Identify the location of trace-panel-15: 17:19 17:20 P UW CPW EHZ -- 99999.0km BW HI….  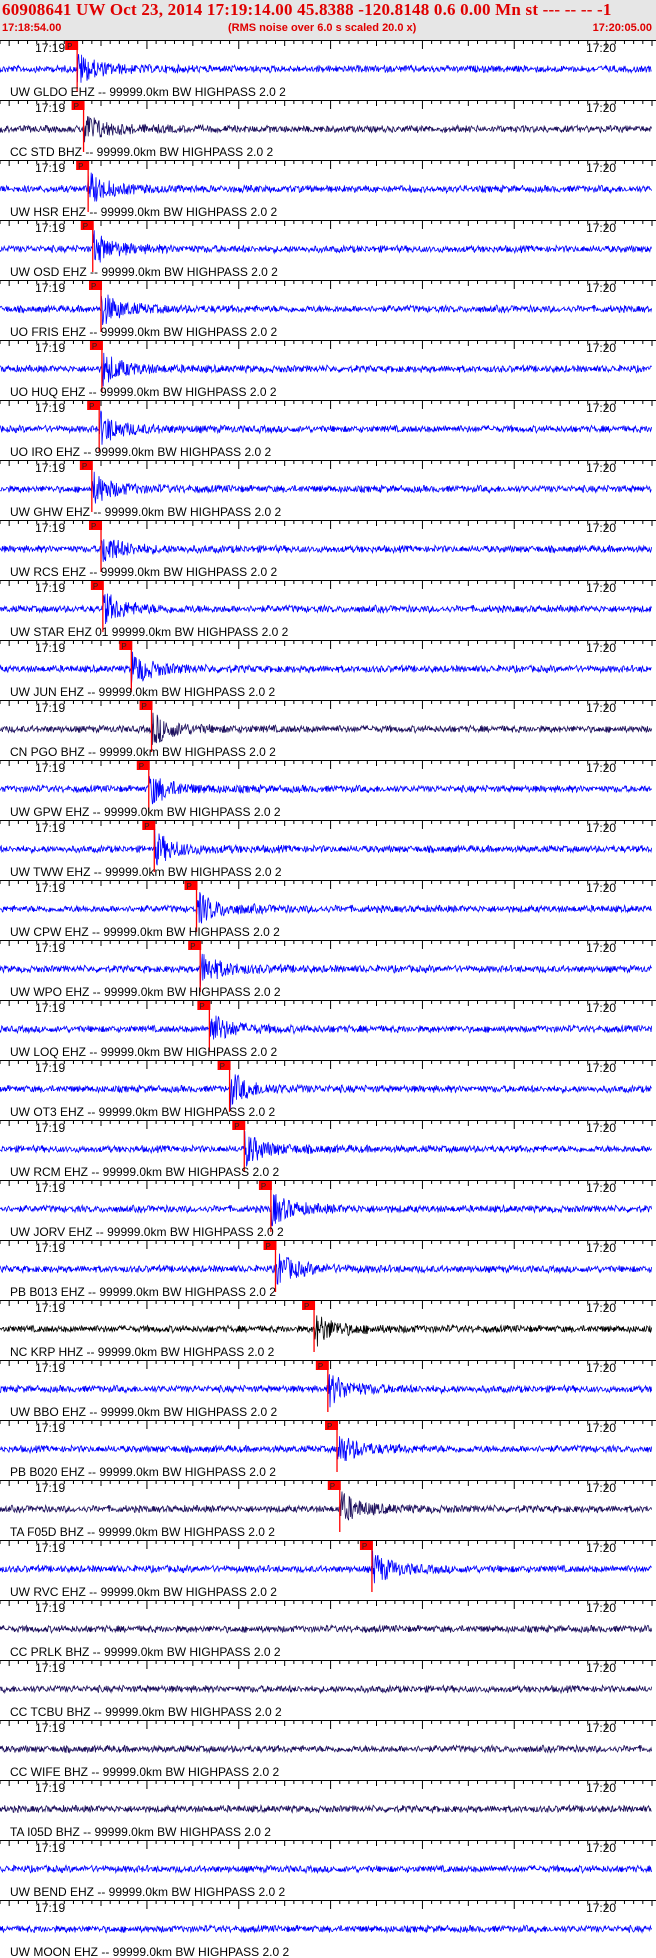
(328, 909).